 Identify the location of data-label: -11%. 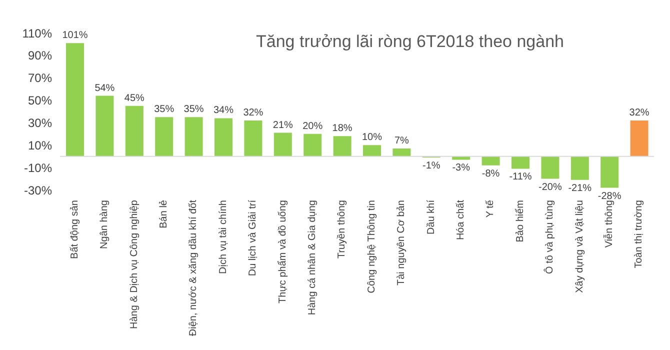
(520, 177).